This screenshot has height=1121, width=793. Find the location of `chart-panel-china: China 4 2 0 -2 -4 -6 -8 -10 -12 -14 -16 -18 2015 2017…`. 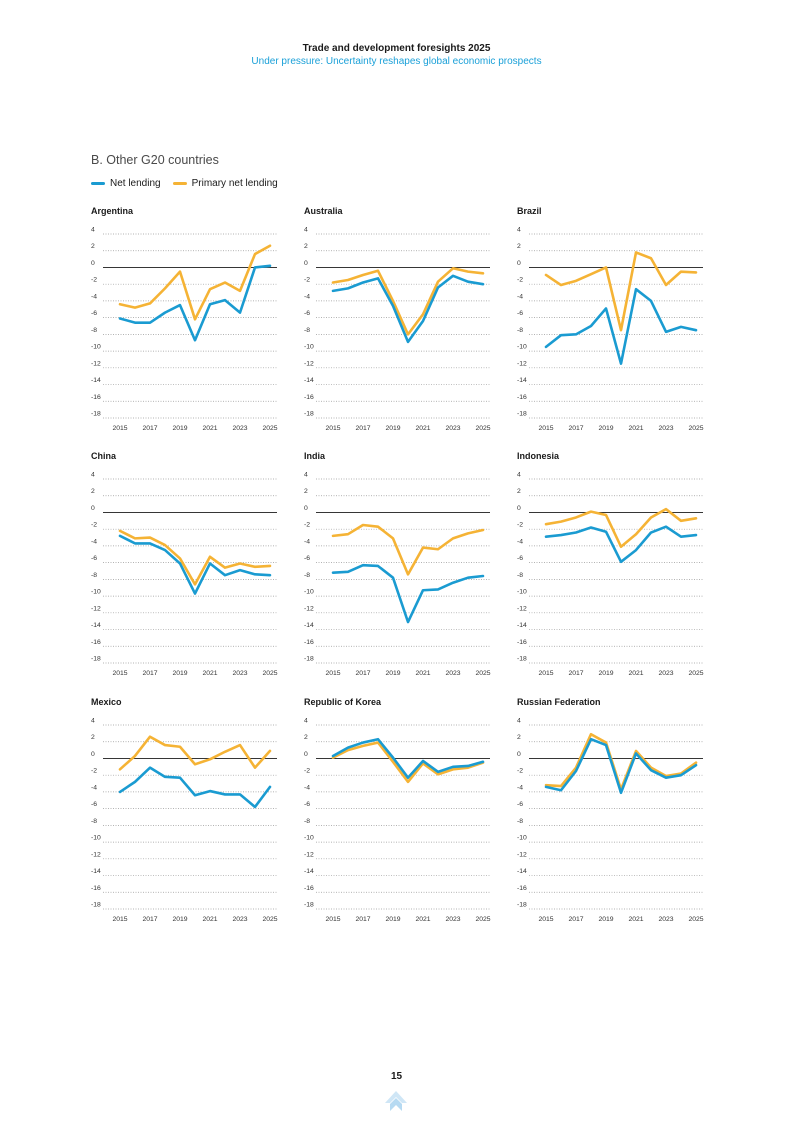

chart-panel-china: China 4 2 0 -2 -4 -6 -8 -10 -12 -14 -16 -18 2015 2017… is located at coordinates (191, 568).